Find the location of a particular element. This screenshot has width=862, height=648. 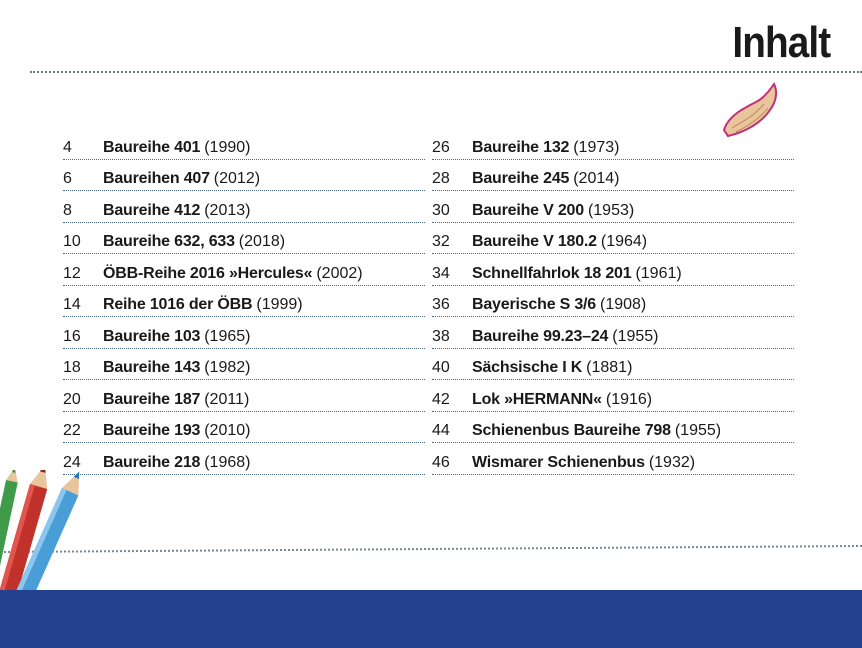

toc-entry: 14 Reihe 1016 der ÖBB (1999) is located at coordinates (244, 302).